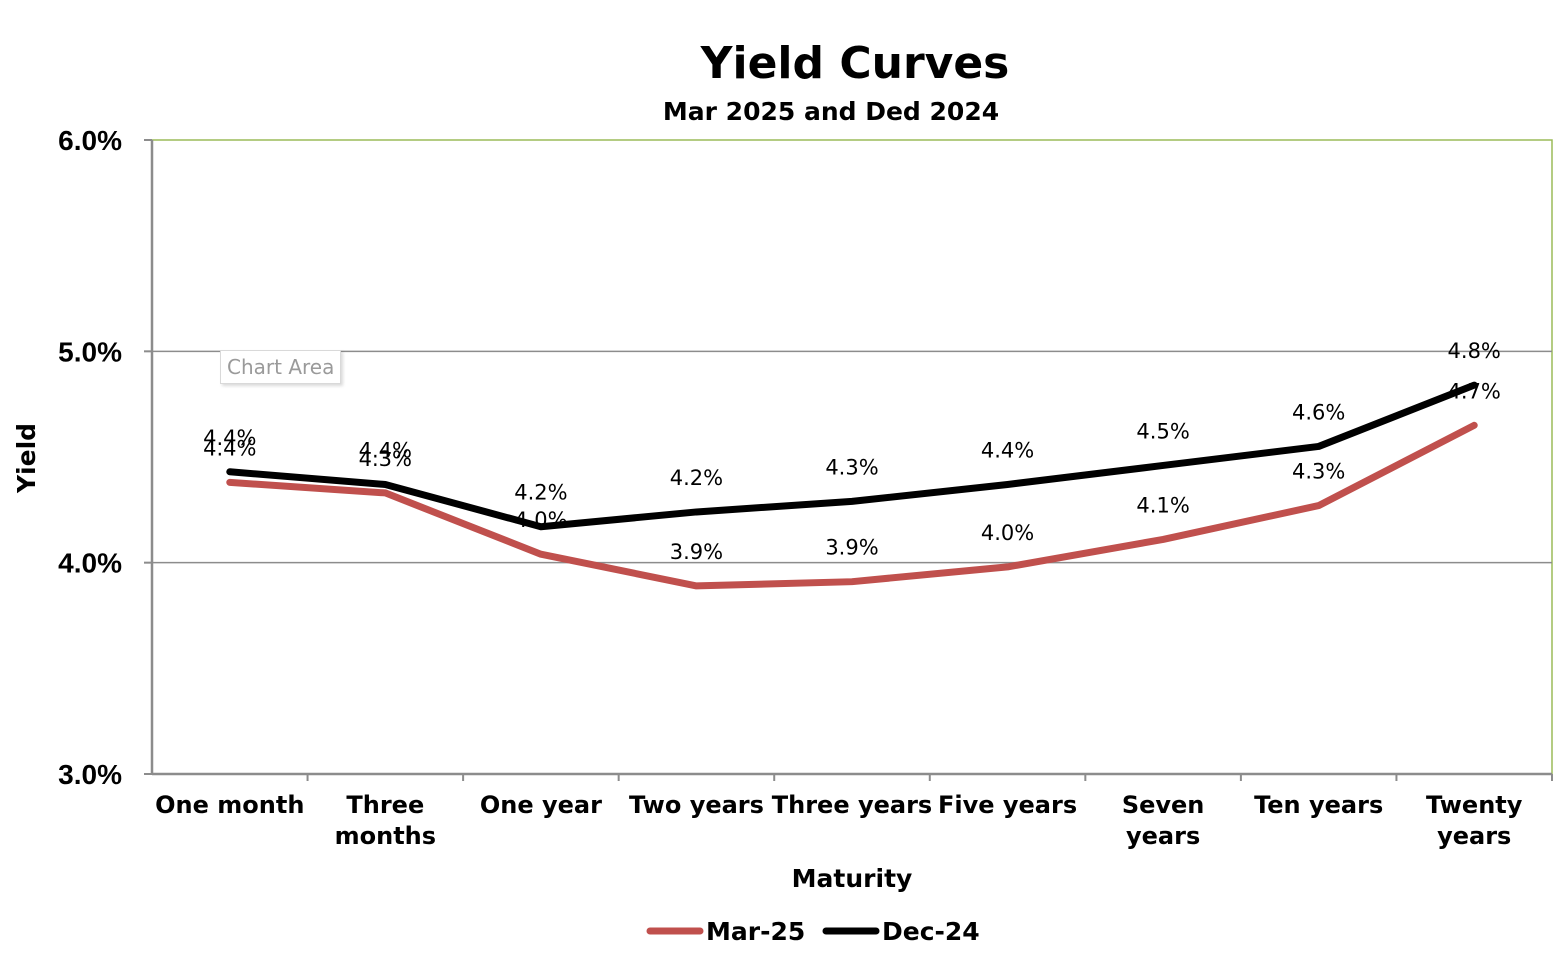 Image resolution: width=1562 pixels, height=968 pixels. Describe the element at coordinates (90, 140) in the screenshot. I see `y-tick-label: 6.0%` at that location.